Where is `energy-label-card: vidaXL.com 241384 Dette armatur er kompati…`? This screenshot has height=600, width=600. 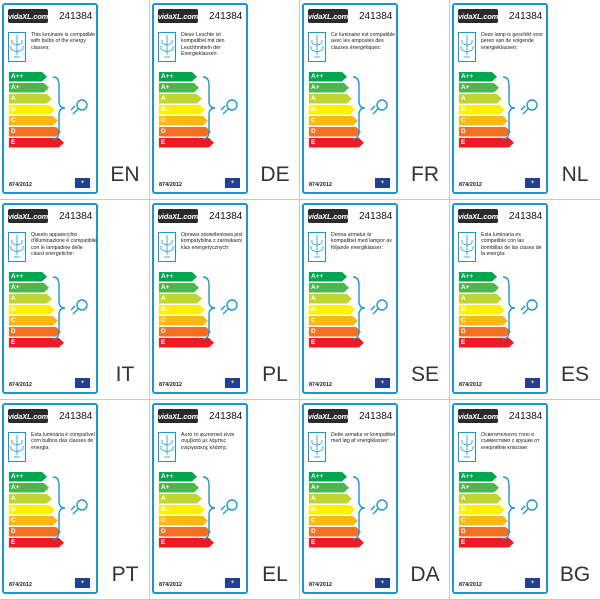
energy-label-card: vidaXL.com 241384 Dette armatur er kompati… is located at coordinates (350, 498).